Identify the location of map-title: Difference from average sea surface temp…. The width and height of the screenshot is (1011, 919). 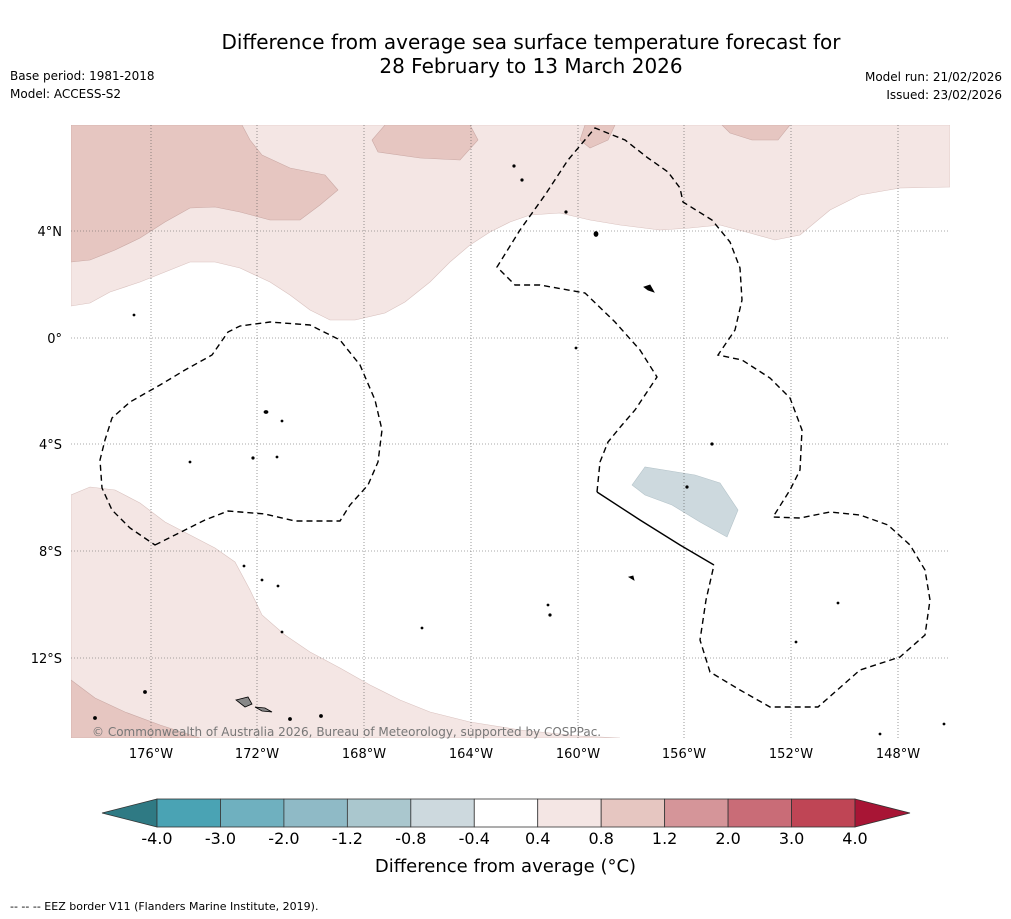
(531, 54).